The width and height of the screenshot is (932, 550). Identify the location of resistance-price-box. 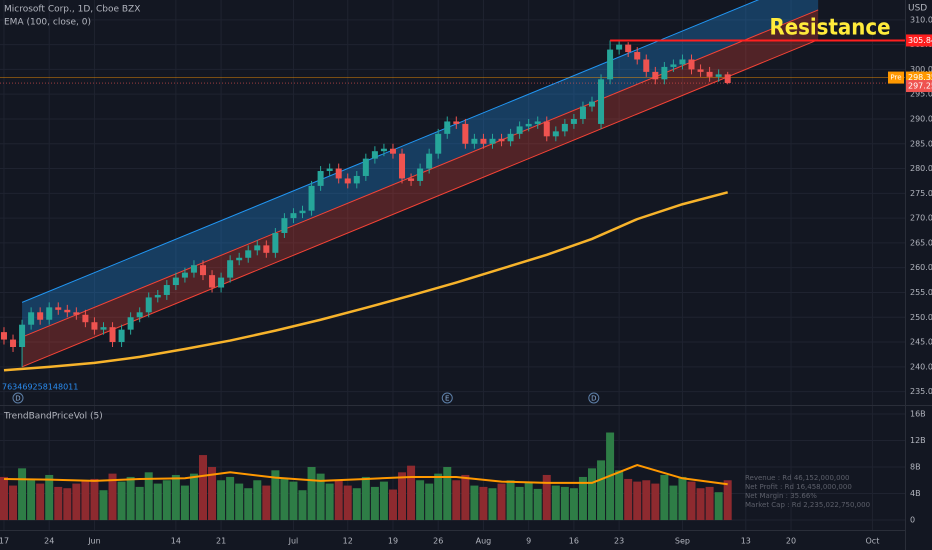
(919, 40).